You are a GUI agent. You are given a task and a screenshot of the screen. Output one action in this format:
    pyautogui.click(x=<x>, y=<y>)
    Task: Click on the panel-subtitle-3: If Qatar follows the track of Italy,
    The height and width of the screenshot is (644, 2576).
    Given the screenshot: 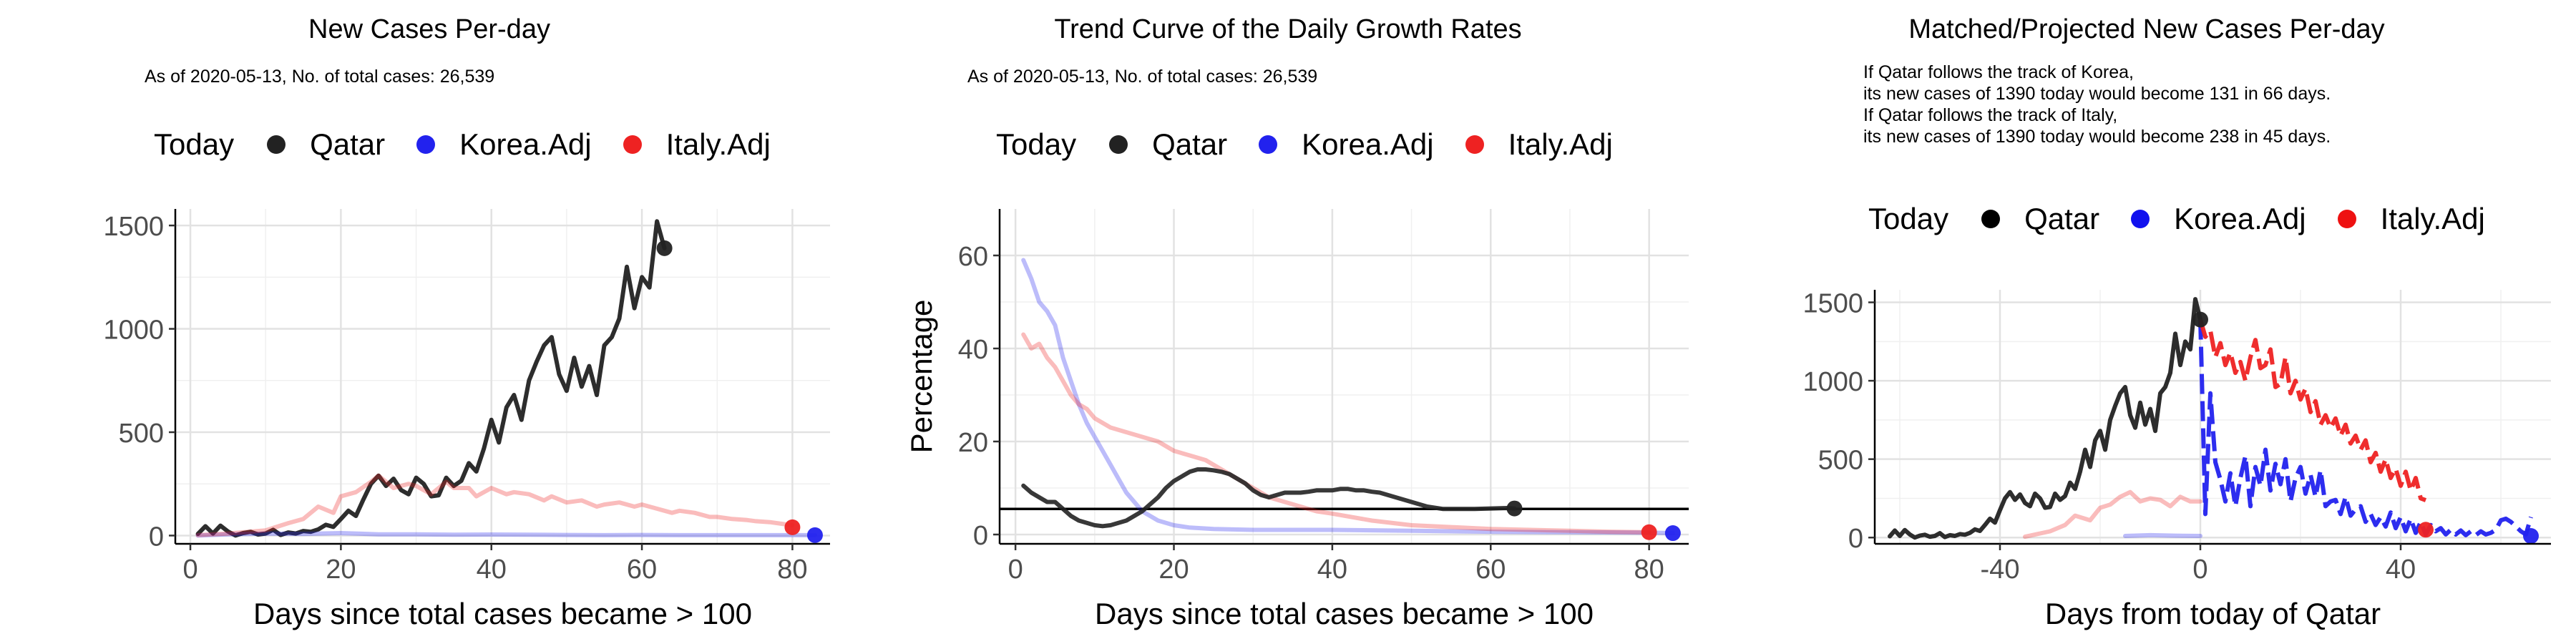 What is the action you would take?
    pyautogui.click(x=1990, y=115)
    